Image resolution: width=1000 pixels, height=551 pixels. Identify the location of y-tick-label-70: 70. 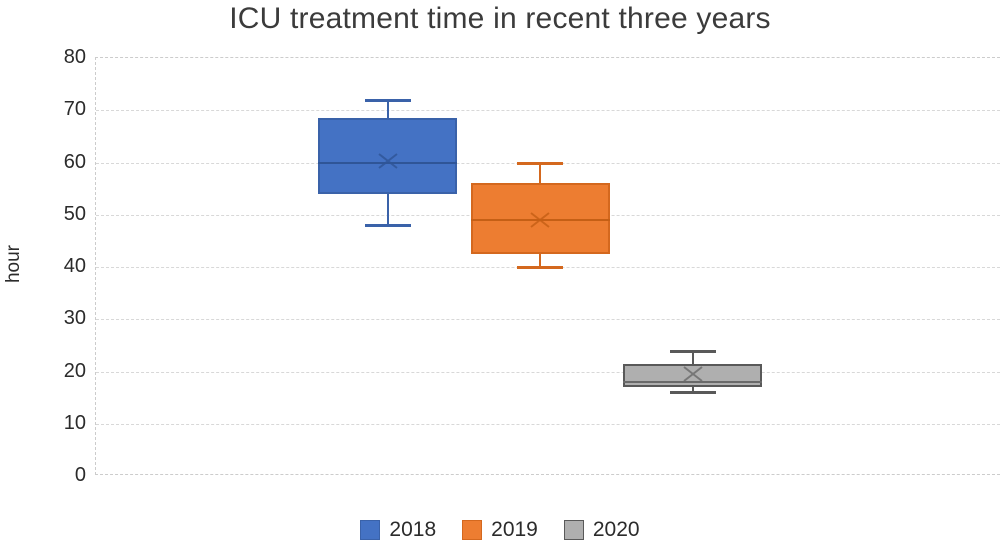
(74, 109).